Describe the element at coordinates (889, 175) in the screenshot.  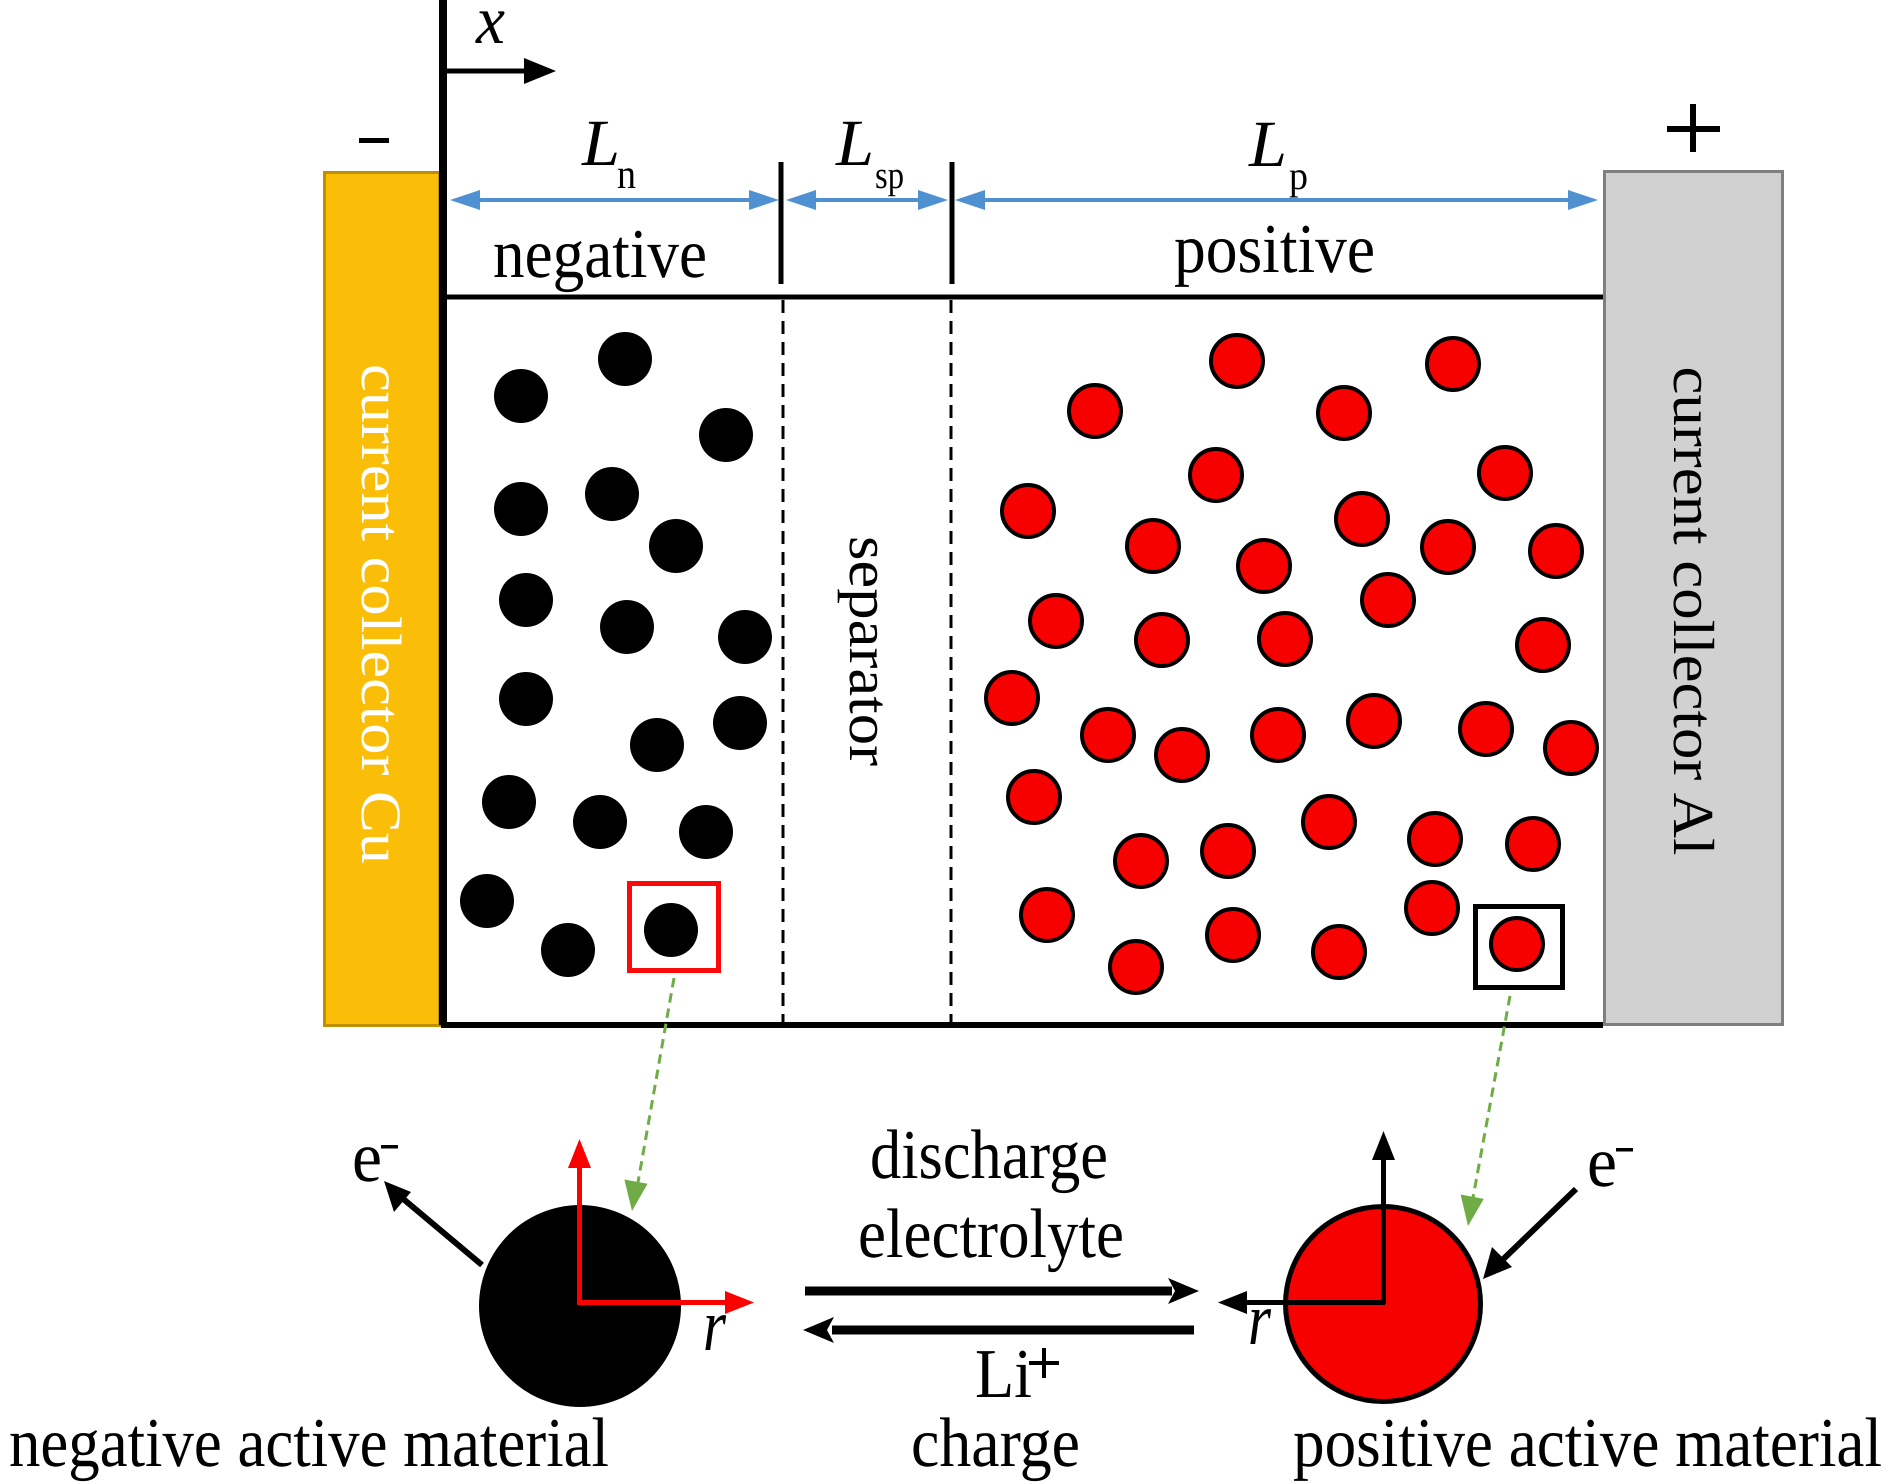
I see `svg-text: sp` at that location.